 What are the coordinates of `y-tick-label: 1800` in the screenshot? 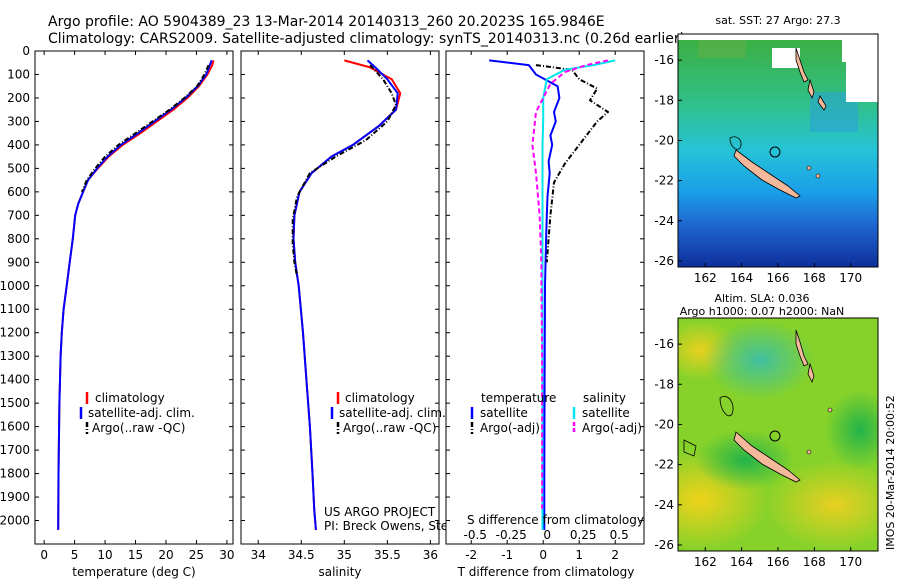 It's located at (15, 474).